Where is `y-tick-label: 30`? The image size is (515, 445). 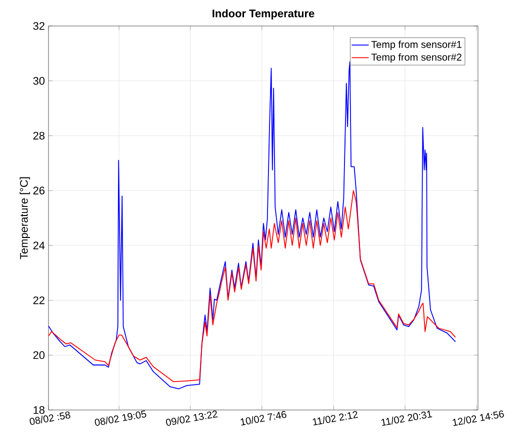 y-tick-label: 30 is located at coordinates (39, 80).